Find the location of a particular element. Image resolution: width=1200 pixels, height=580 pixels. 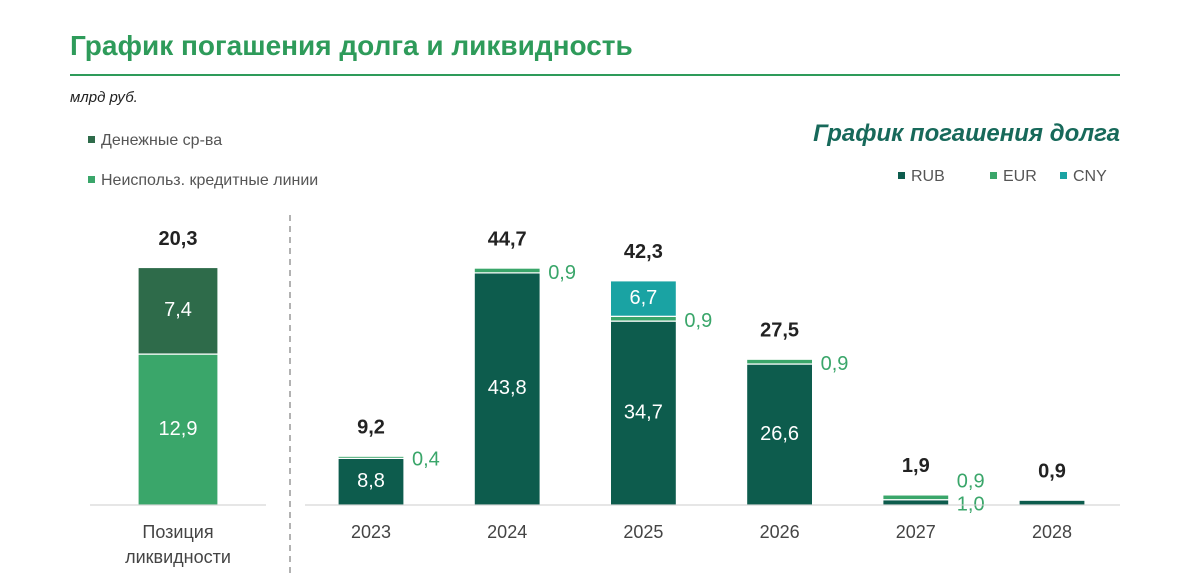

x-tick-label: 2023 is located at coordinates (371, 532).